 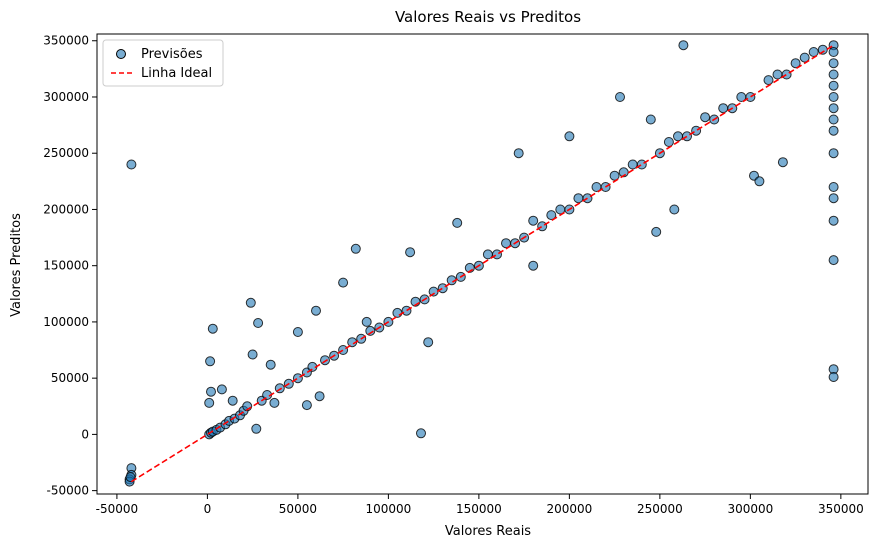 I want to click on legend: Previsões Linha Ideal, so click(x=163, y=63).